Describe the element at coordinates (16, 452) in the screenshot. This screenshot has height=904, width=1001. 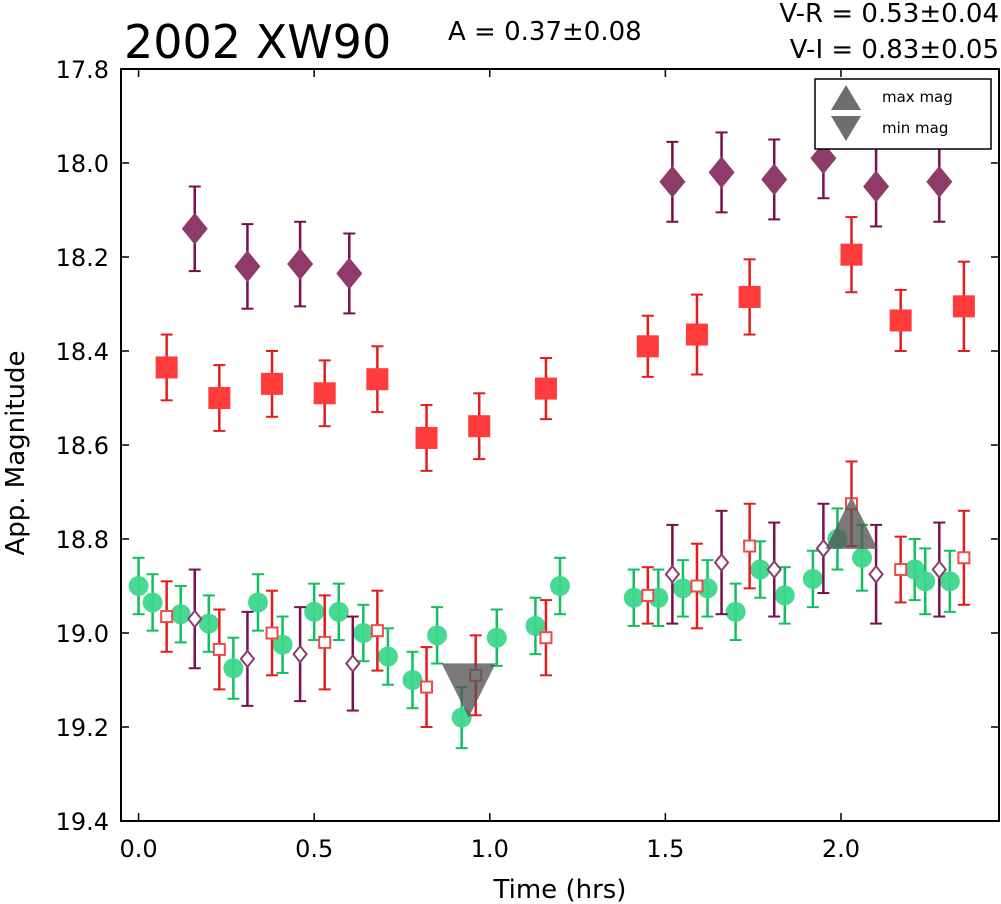
I see `y-axis-label: App. Magnitude` at that location.